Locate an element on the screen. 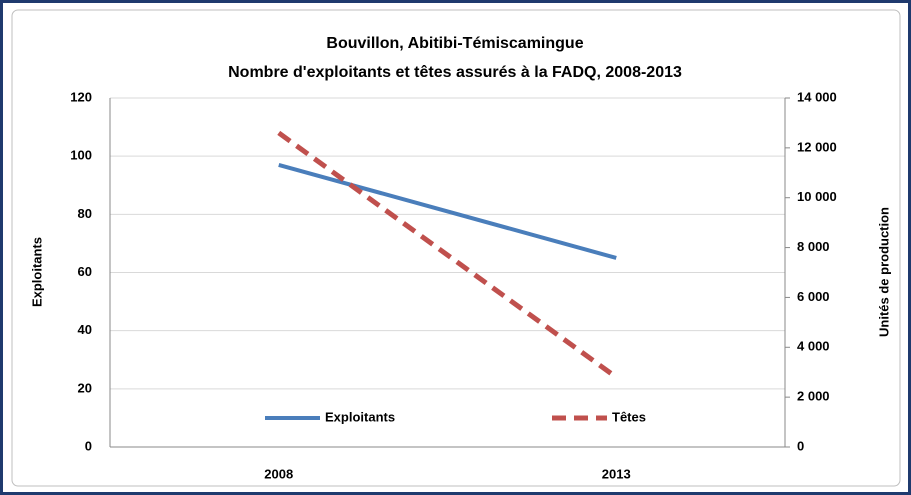 This screenshot has width=911, height=495. legend-label: Exploitants is located at coordinates (360, 416).